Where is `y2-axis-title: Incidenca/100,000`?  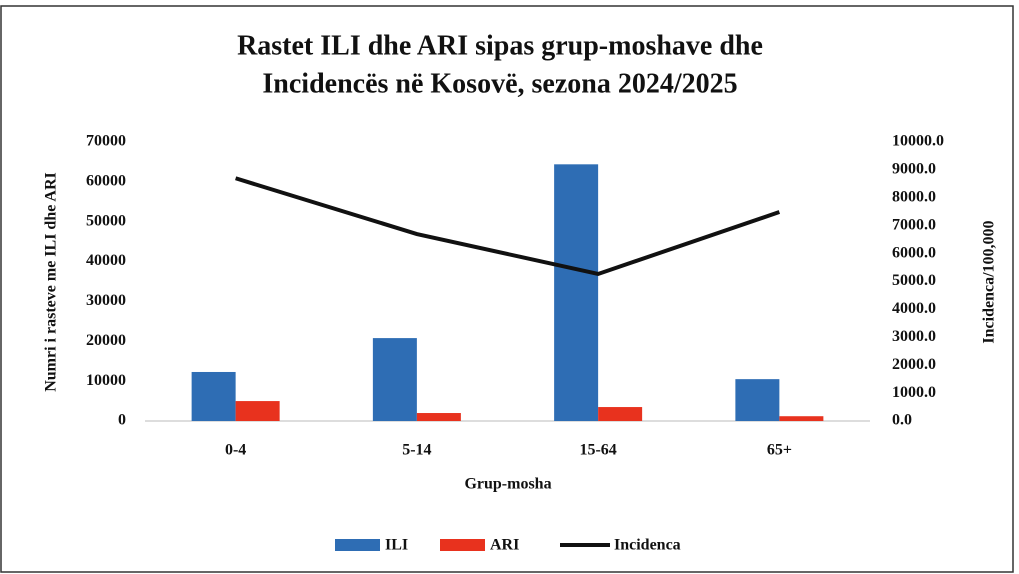
y2-axis-title: Incidenca/100,000 is located at coordinates (989, 281).